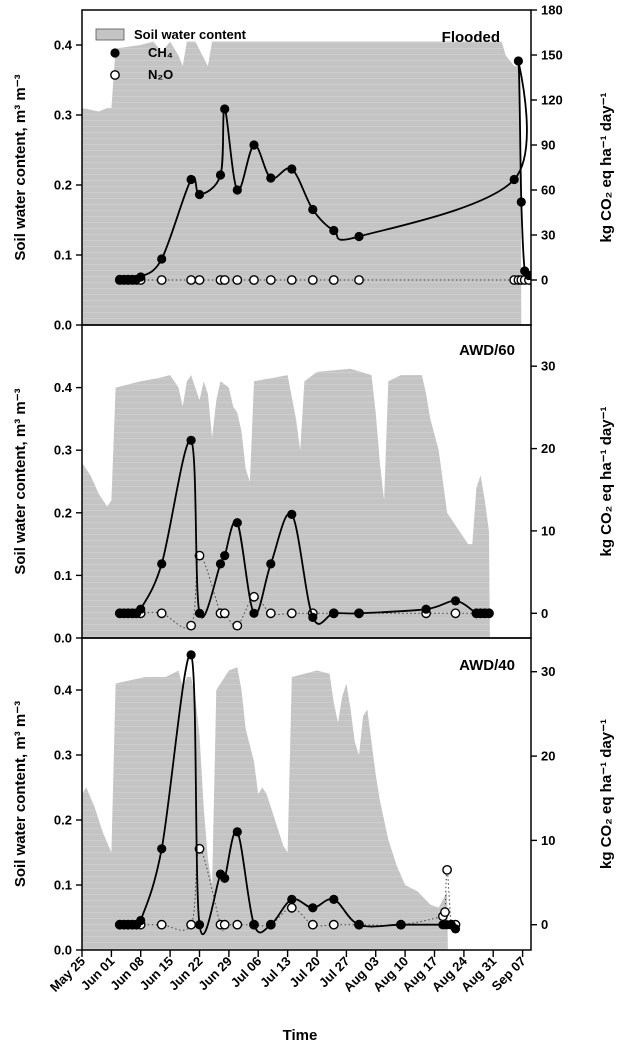 This screenshot has width=628, height=1050. What do you see at coordinates (552, 10) in the screenshot?
I see `y-right-tick-label: 180` at bounding box center [552, 10].